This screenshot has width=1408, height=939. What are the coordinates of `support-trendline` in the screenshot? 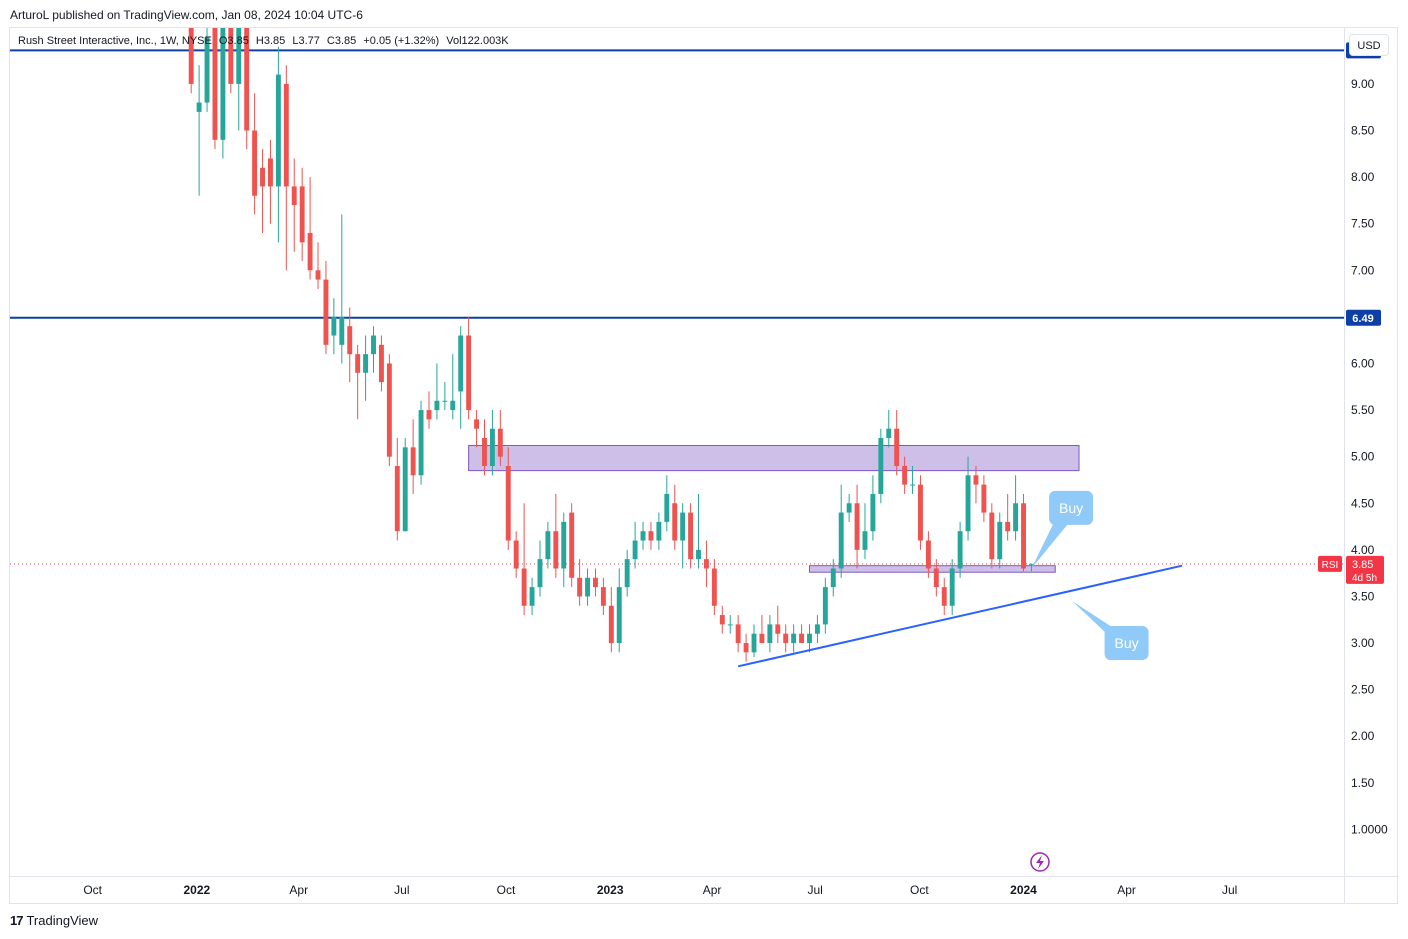 It's located at (960, 616).